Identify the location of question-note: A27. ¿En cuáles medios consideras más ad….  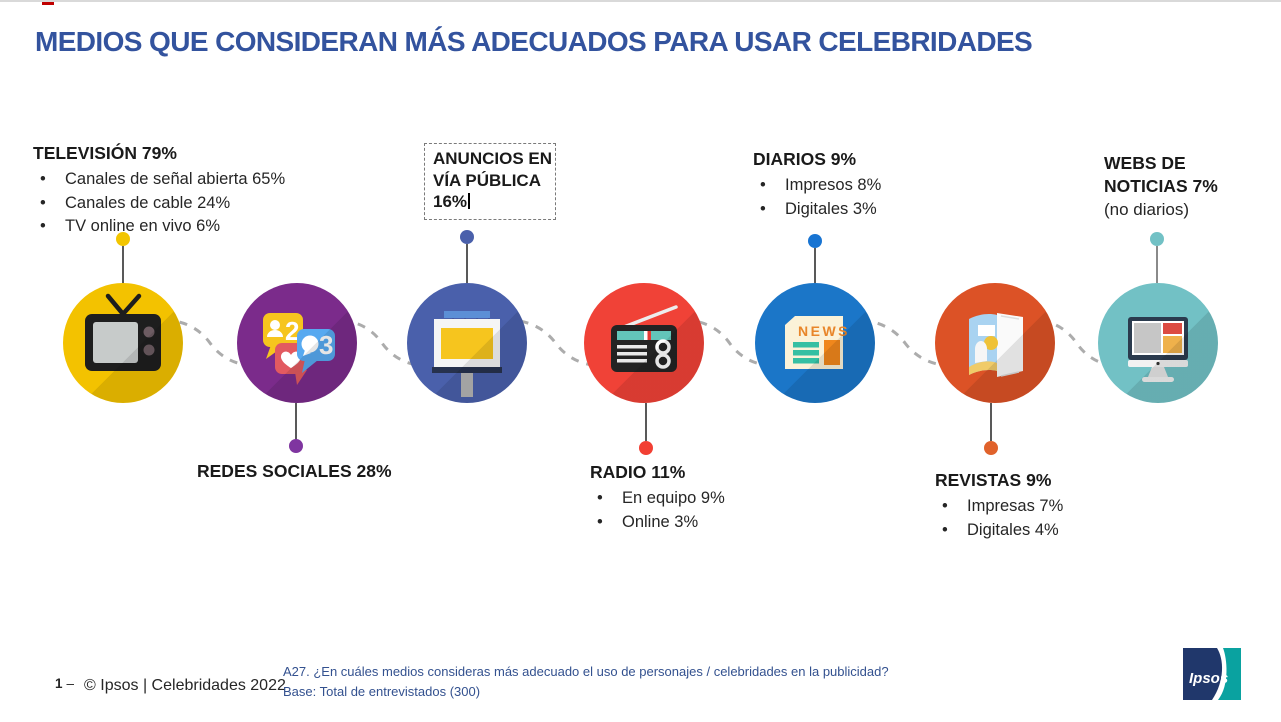
(586, 671).